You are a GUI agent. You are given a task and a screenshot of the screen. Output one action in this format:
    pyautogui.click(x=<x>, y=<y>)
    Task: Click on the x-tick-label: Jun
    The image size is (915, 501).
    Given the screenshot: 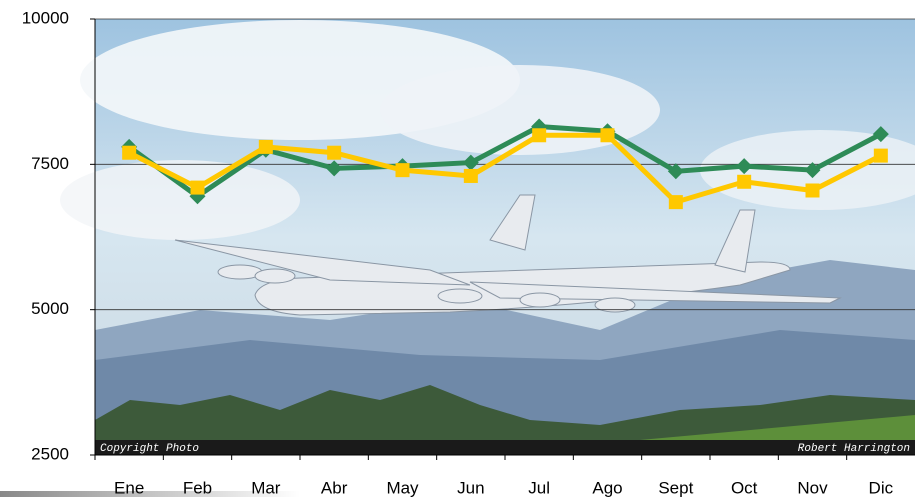 What is the action you would take?
    pyautogui.click(x=470, y=487)
    